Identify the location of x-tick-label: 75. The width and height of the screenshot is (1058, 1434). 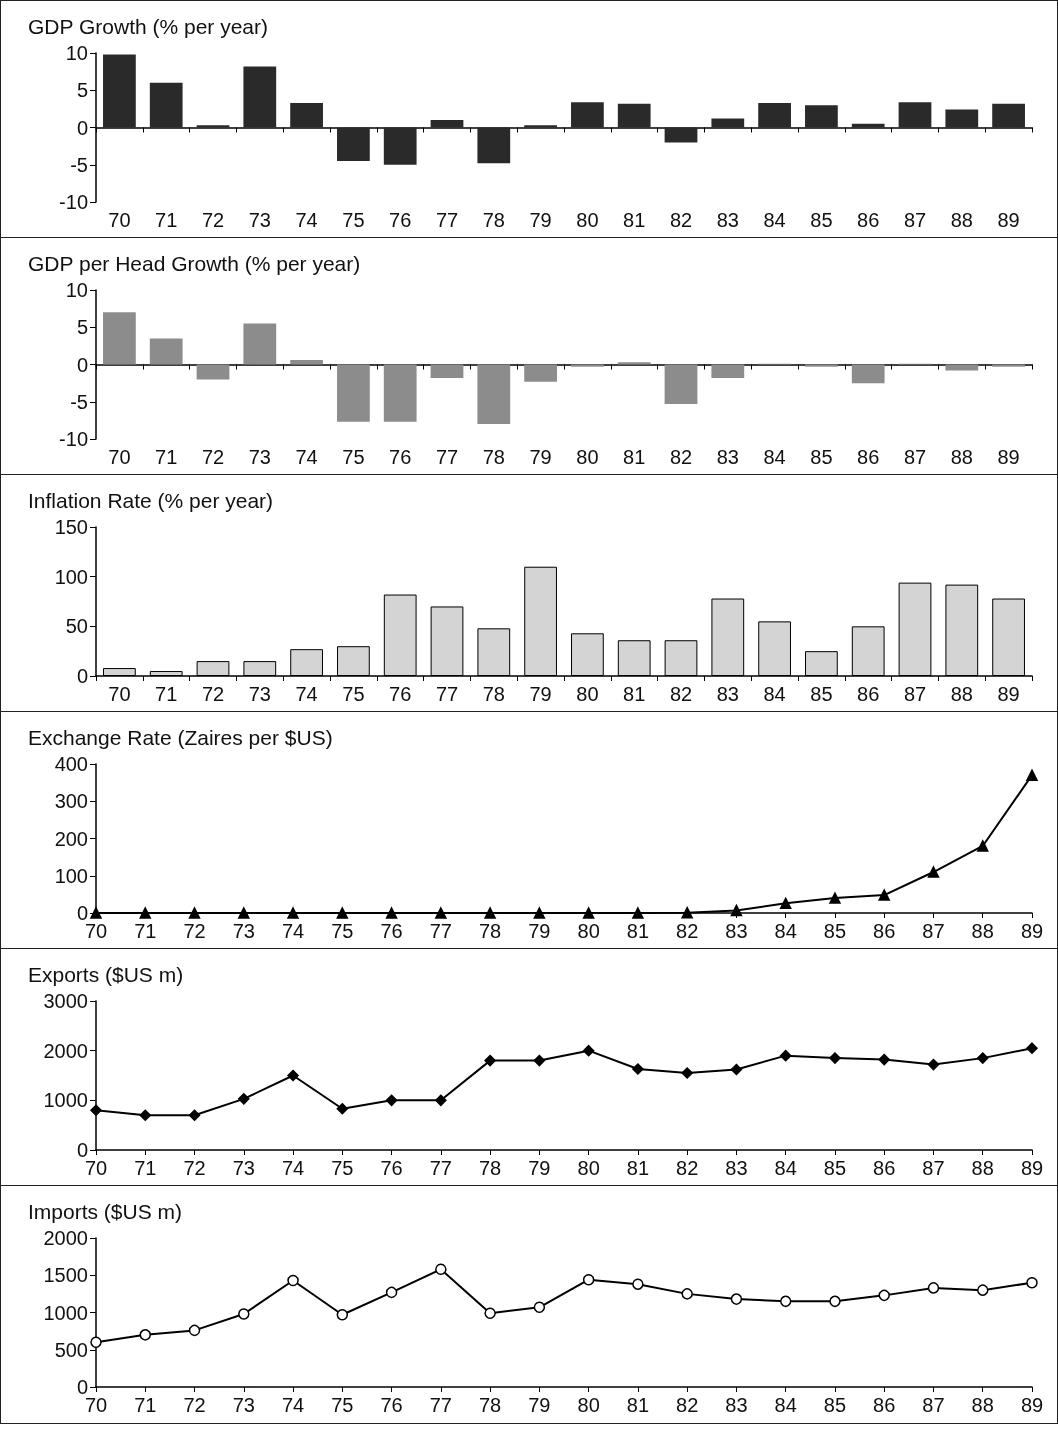
(353, 694).